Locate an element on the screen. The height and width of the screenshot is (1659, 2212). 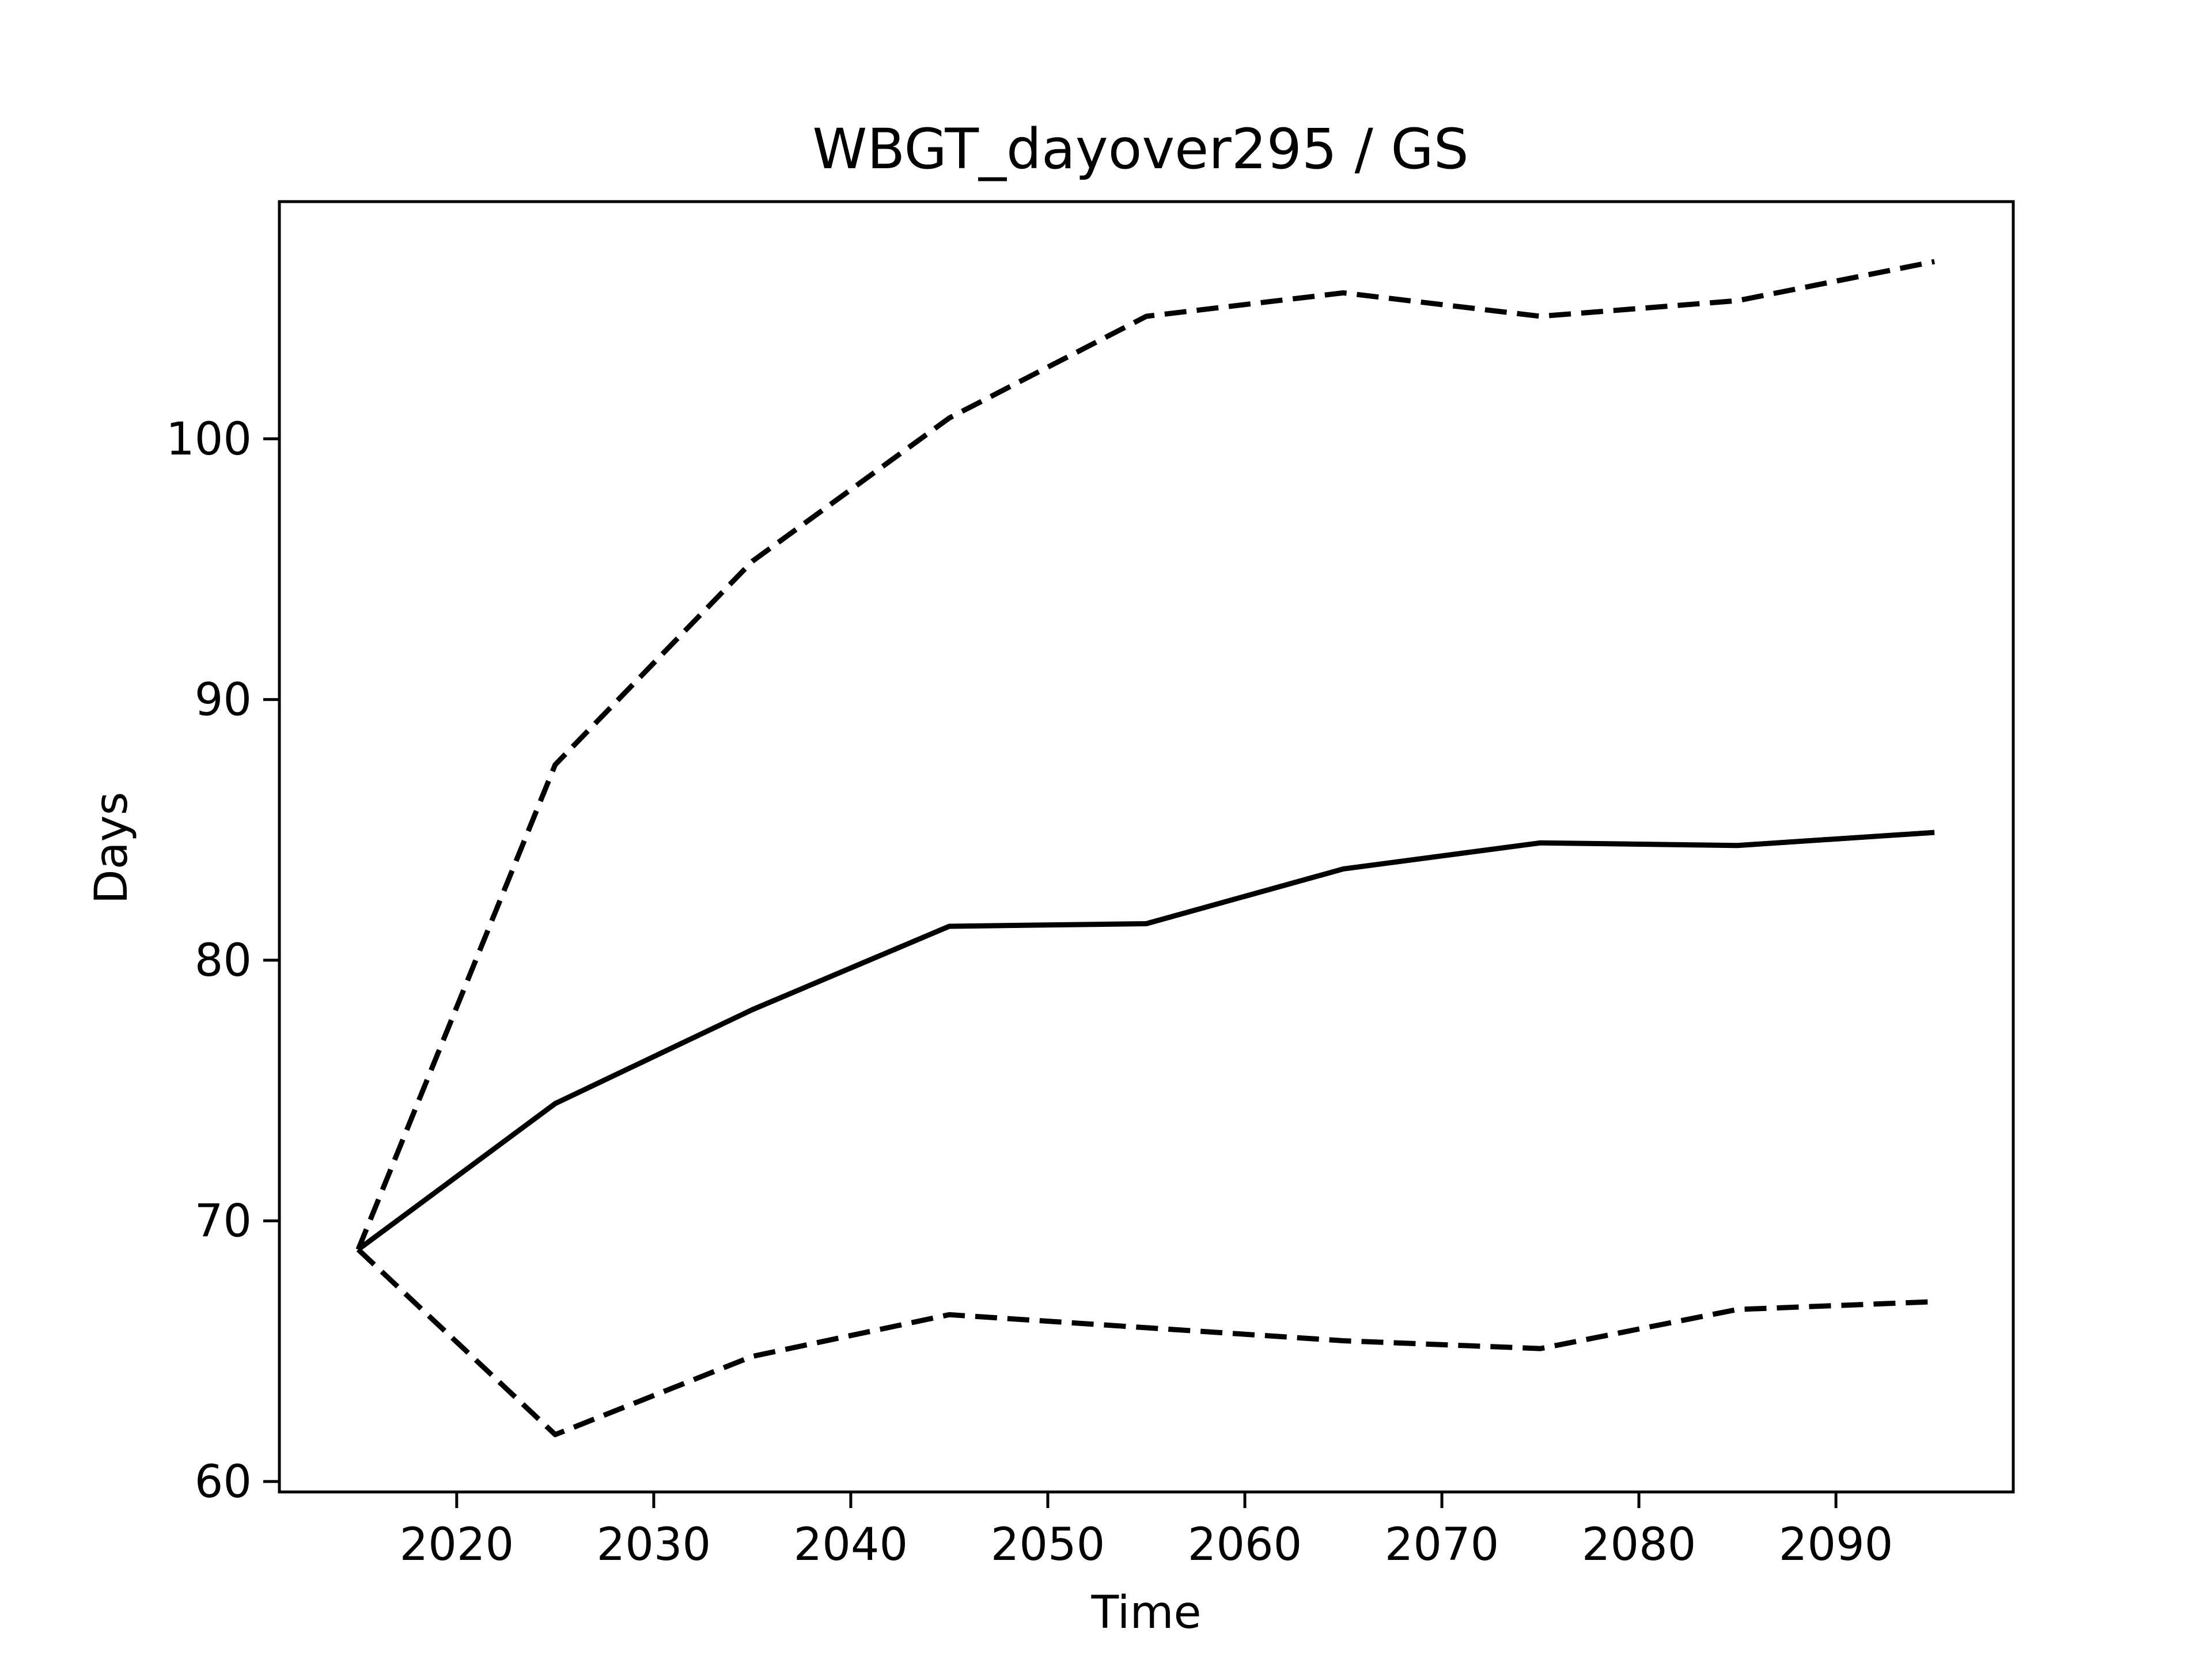
x-tick-label-2080: 2080 is located at coordinates (1639, 1545).